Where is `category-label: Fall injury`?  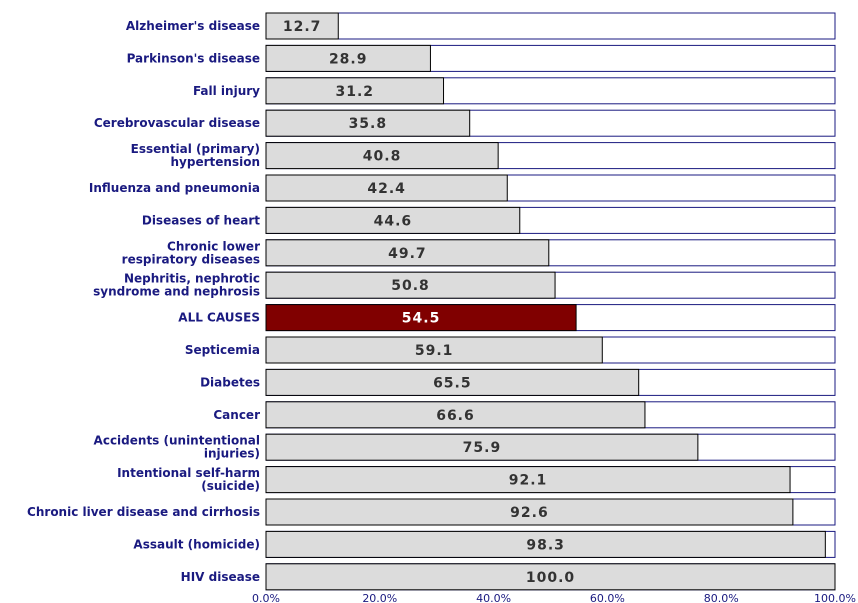
category-label: Fall injury is located at coordinates (226, 91).